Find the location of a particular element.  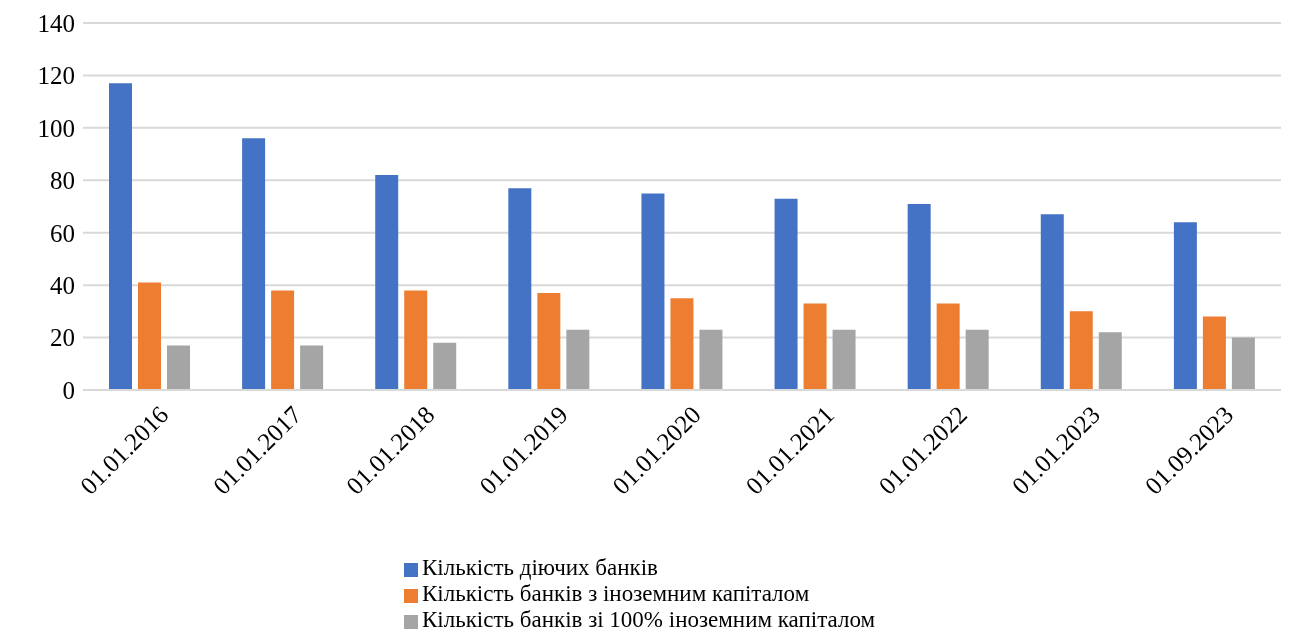

y-tick-label: 140 is located at coordinates (56, 23).